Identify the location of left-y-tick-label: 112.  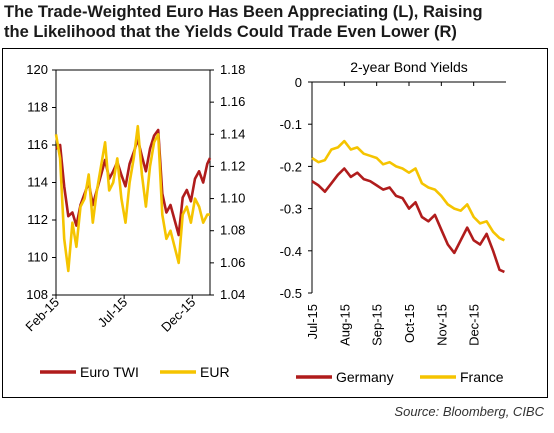
(37, 219).